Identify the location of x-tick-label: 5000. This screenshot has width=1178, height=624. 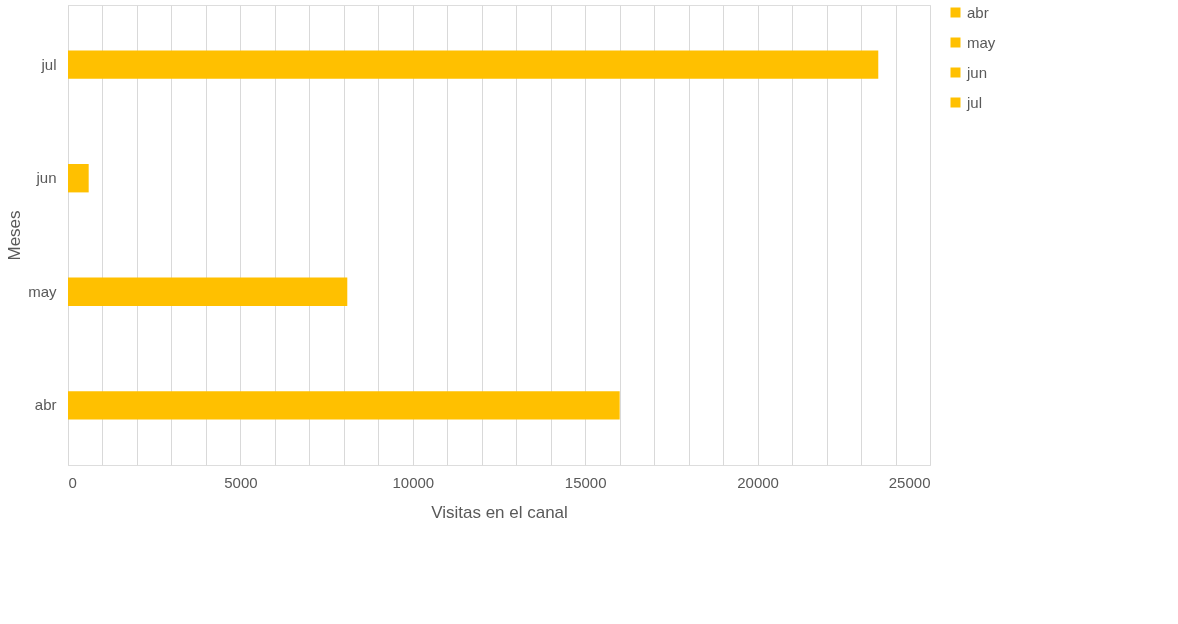
(241, 482).